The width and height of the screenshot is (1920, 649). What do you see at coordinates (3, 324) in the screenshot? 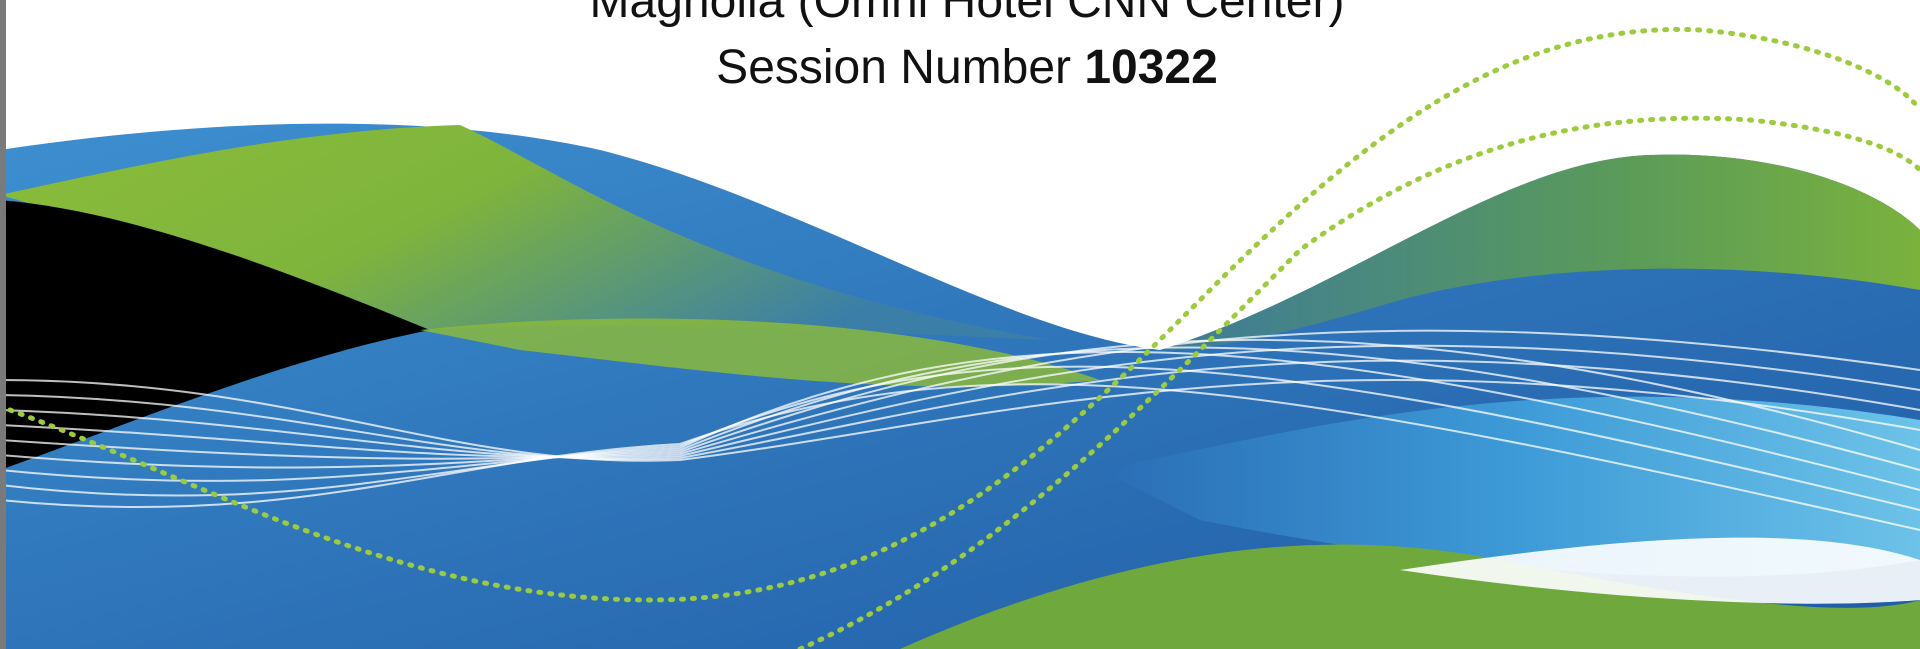
I see `window-edge` at bounding box center [3, 324].